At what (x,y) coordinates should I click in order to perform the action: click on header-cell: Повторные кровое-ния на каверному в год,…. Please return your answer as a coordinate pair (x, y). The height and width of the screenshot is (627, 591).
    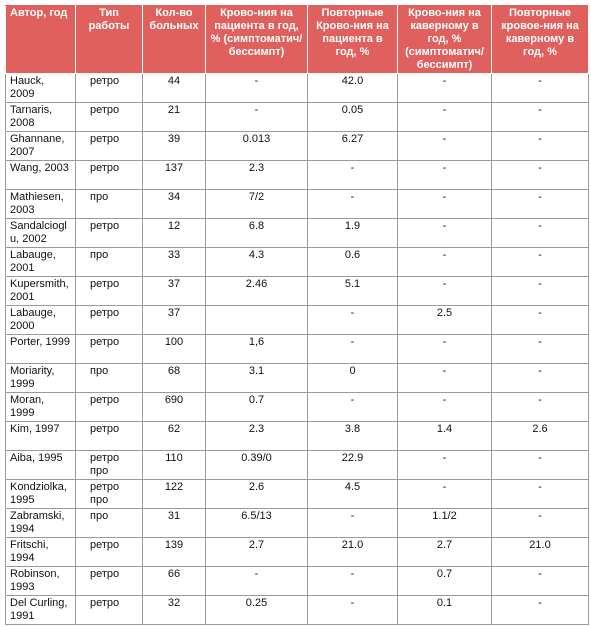
    Looking at the image, I should click on (540, 39).